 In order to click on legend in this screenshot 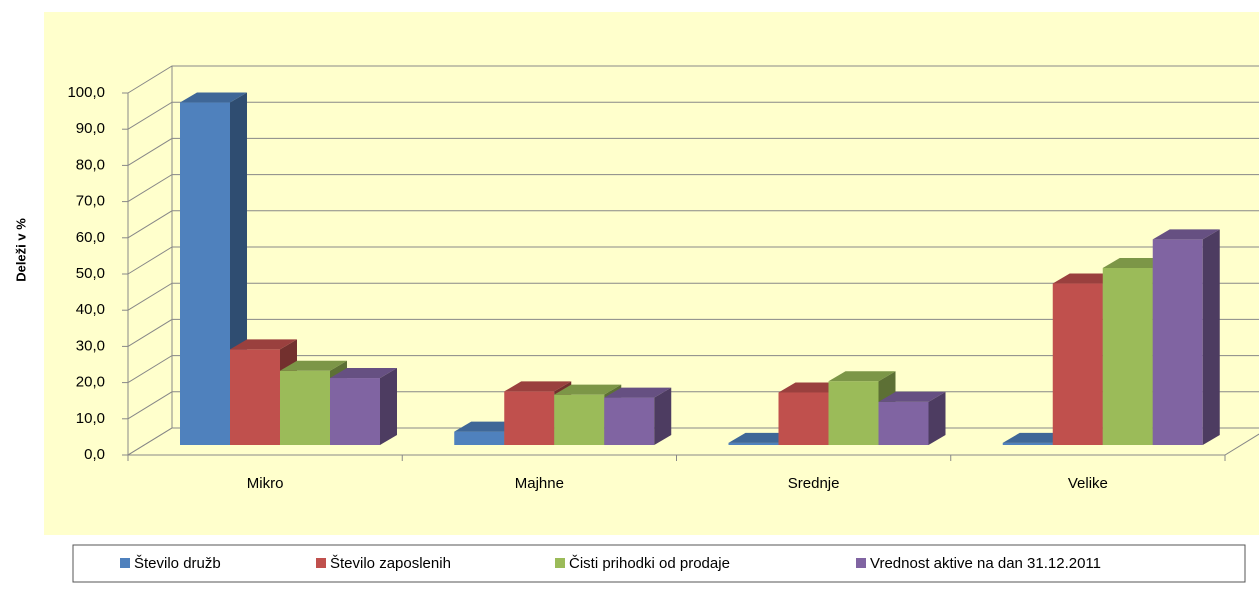, I will do `click(659, 563)`.